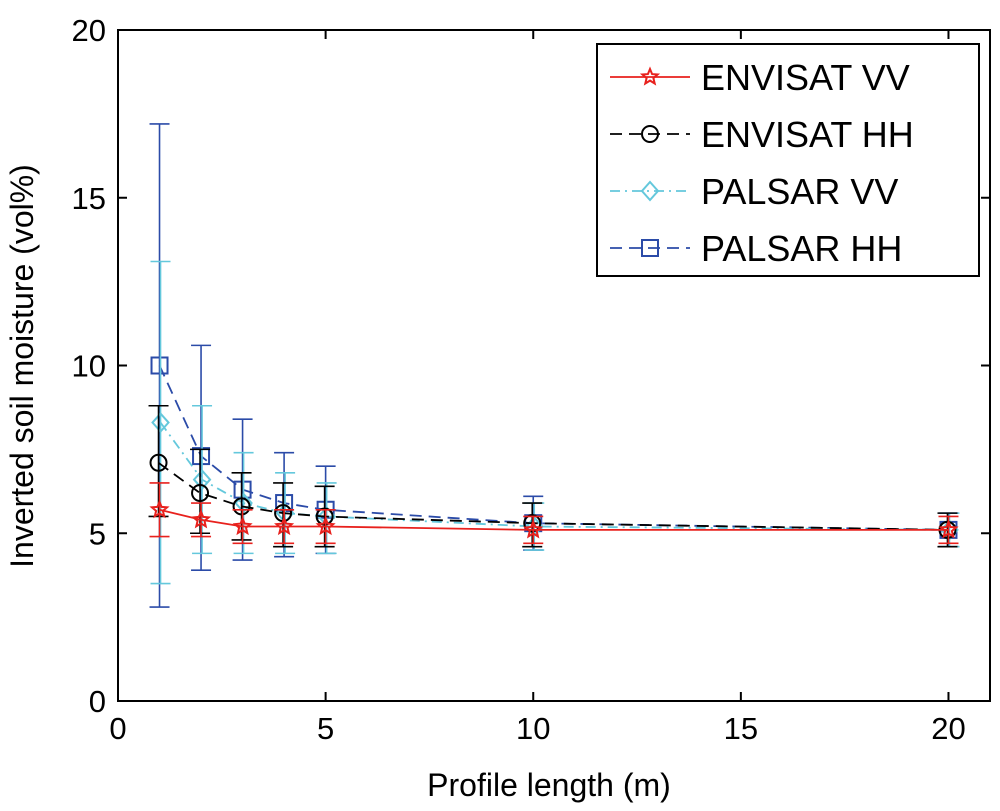  I want to click on series-envisat-vv, so click(554, 513).